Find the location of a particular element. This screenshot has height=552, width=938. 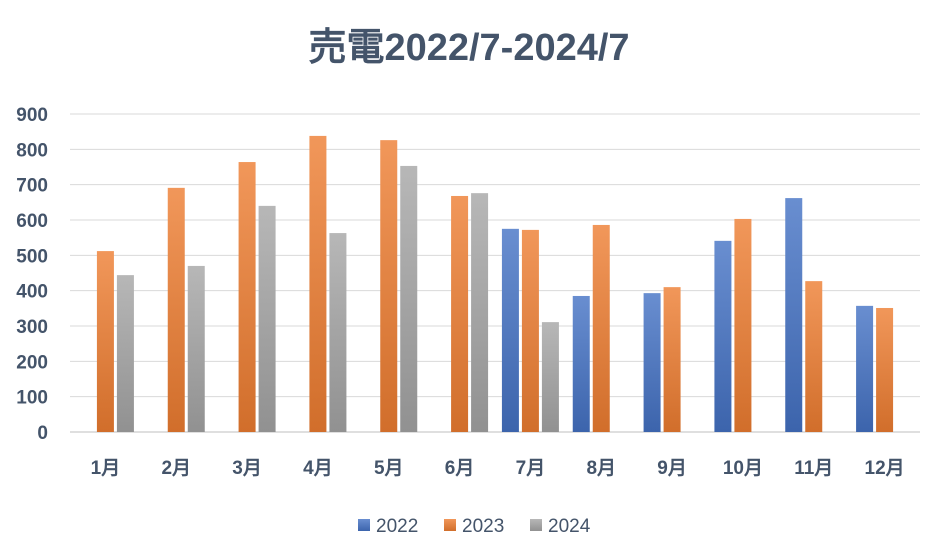

x-tick-label: 8月 is located at coordinates (601, 468).